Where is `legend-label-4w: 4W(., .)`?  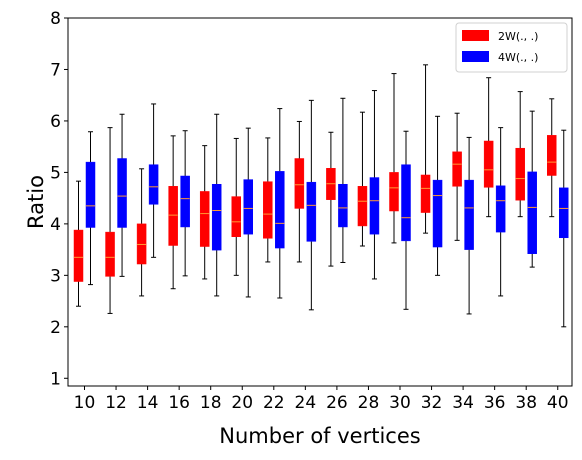
legend-label-4w: 4W(., .) is located at coordinates (518, 57).